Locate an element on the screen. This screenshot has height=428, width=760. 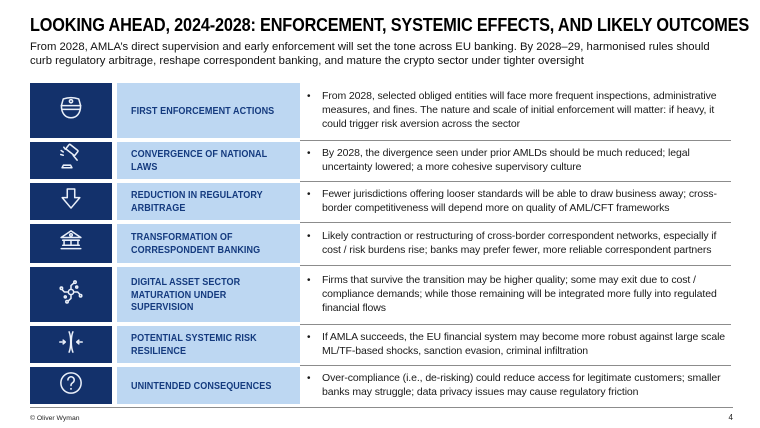
down-arrow-icon-cell is located at coordinates (71, 202).